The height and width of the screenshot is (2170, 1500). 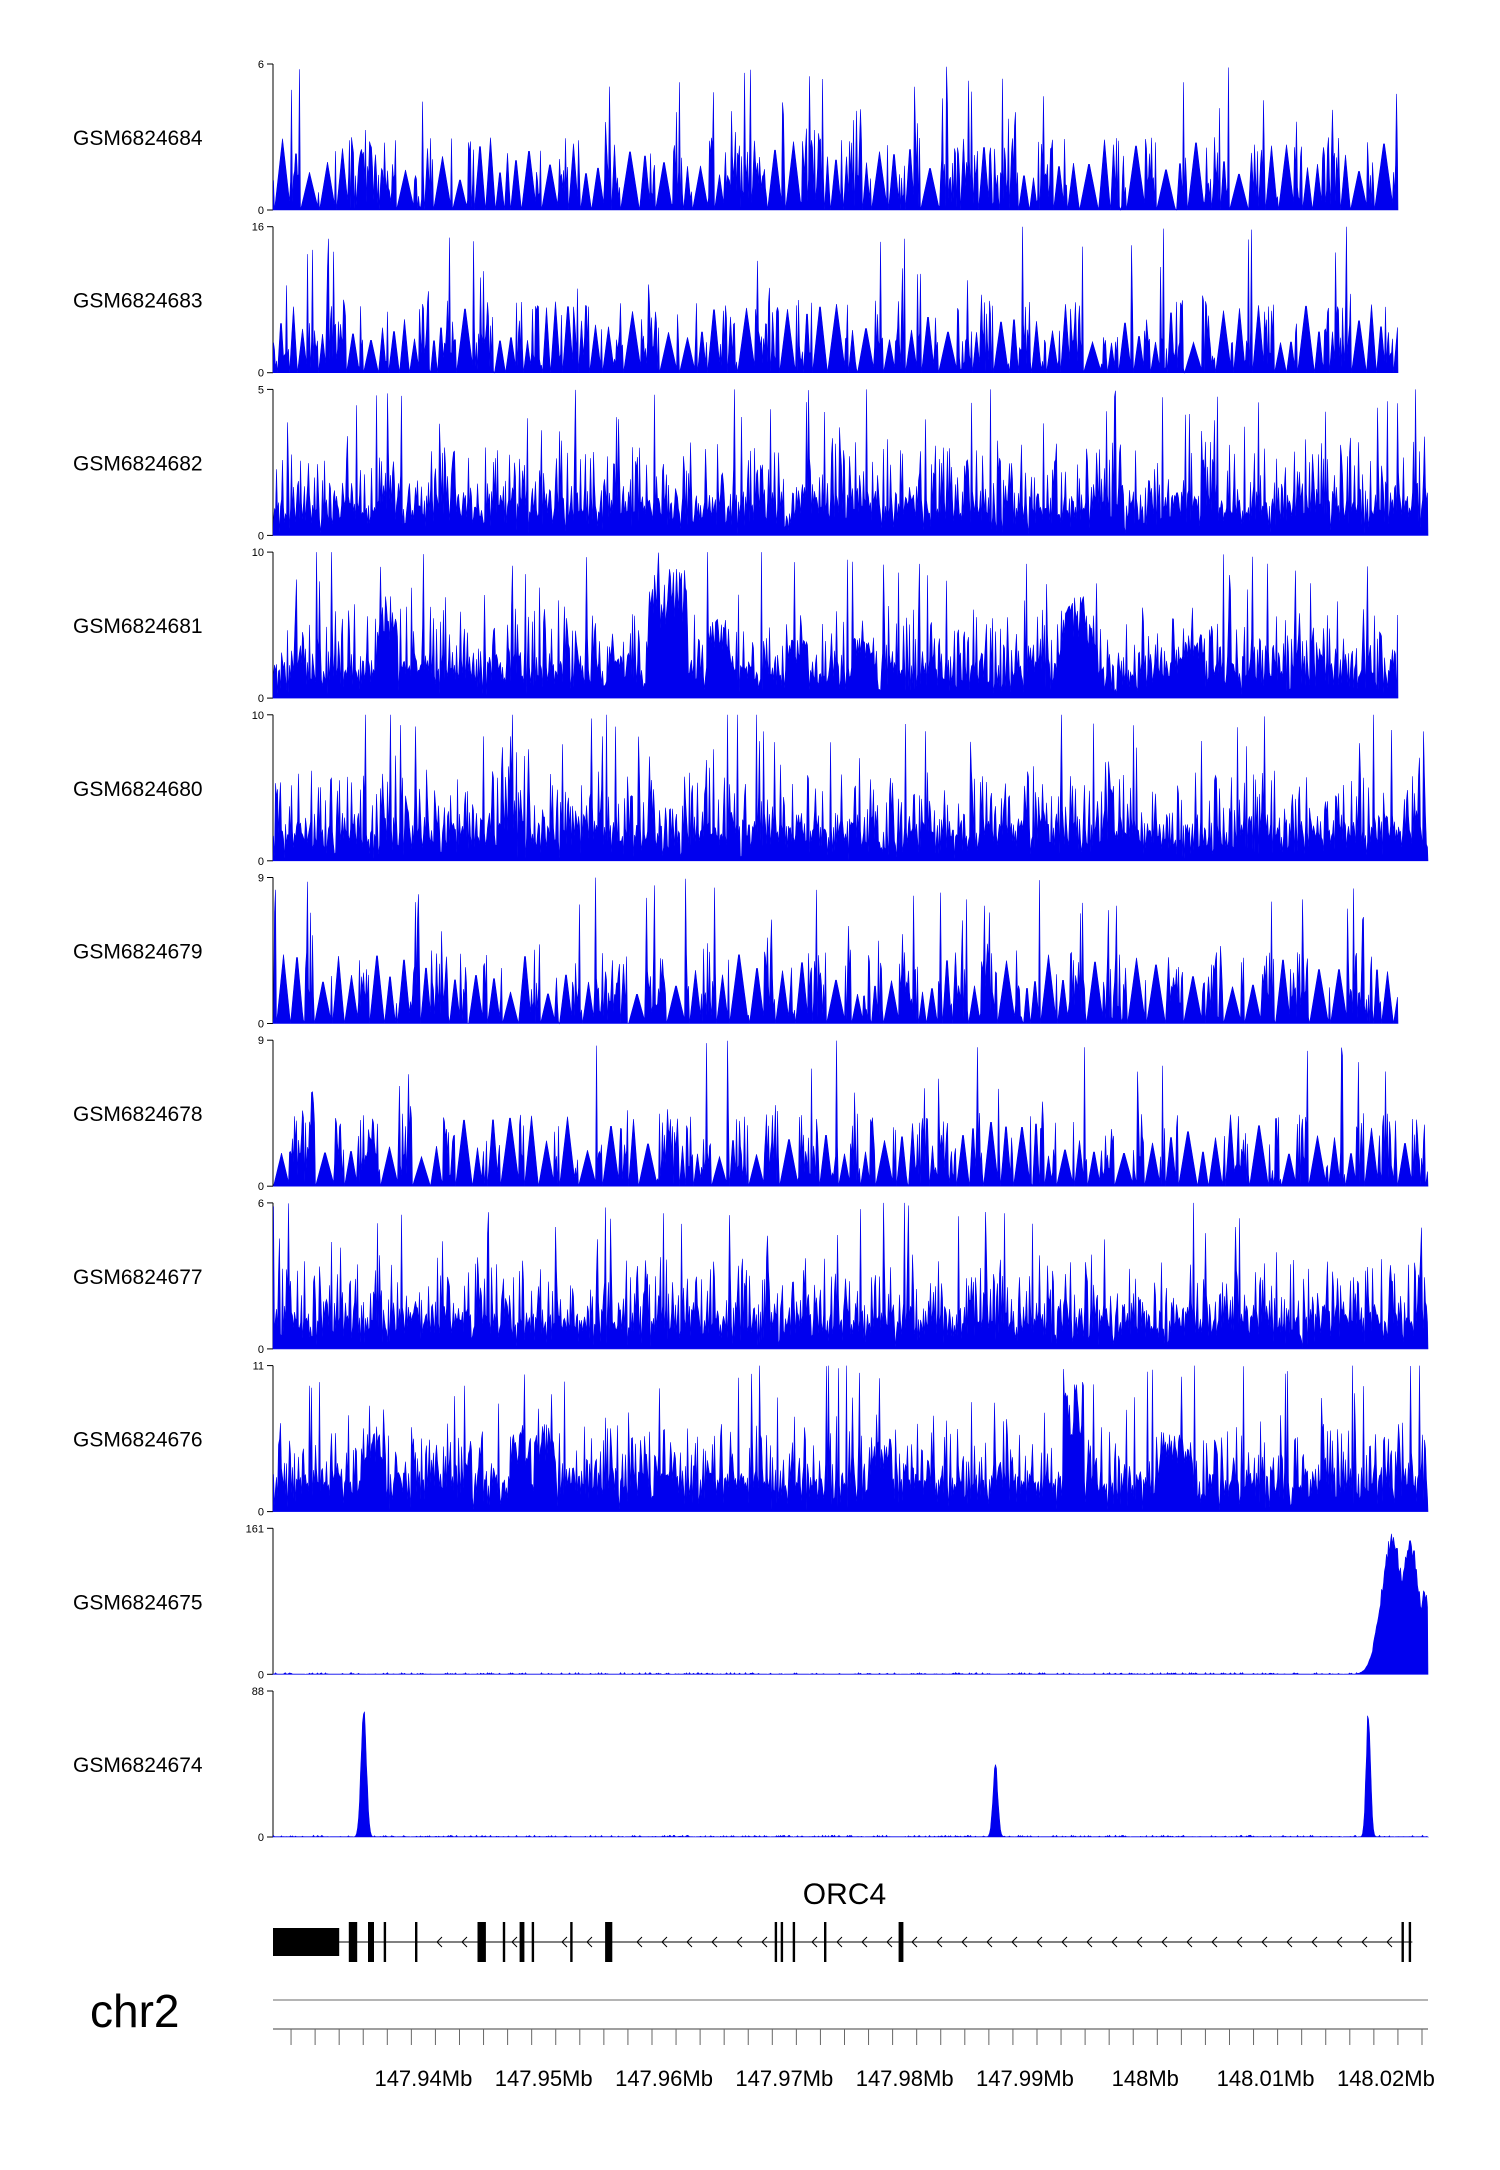 I want to click on track-GSM6824679: GSM6824679 9 0, so click(x=736, y=952).